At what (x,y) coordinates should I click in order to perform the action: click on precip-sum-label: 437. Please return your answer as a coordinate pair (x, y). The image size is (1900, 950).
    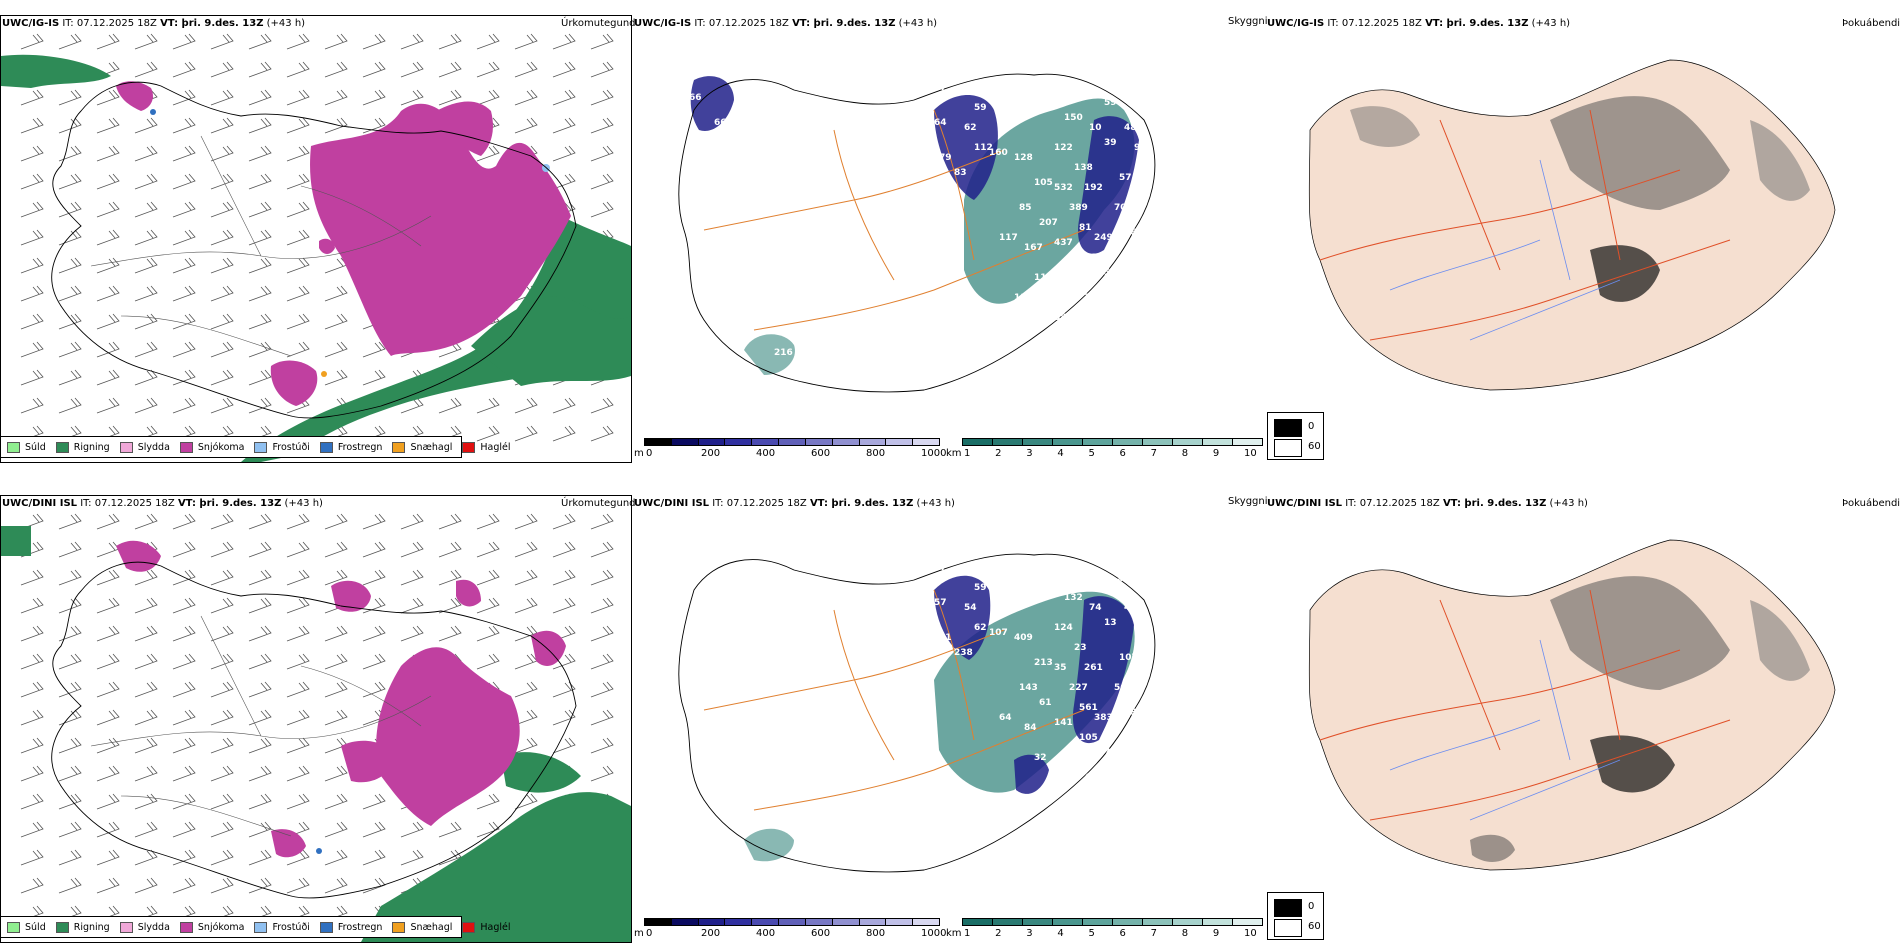
    Looking at the image, I should click on (1063, 243).